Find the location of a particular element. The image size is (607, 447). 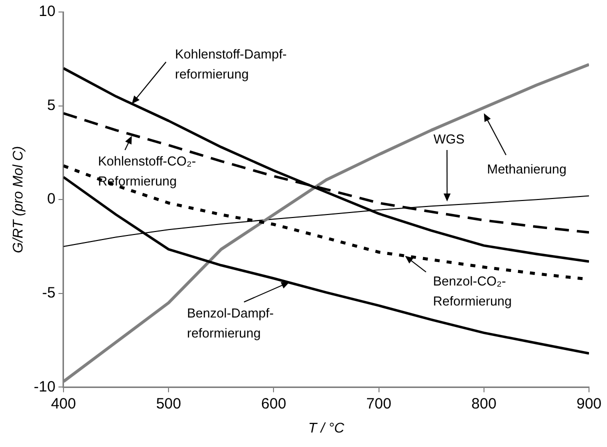

annotation: Benzol-Dampf-reformierung is located at coordinates (230, 323).